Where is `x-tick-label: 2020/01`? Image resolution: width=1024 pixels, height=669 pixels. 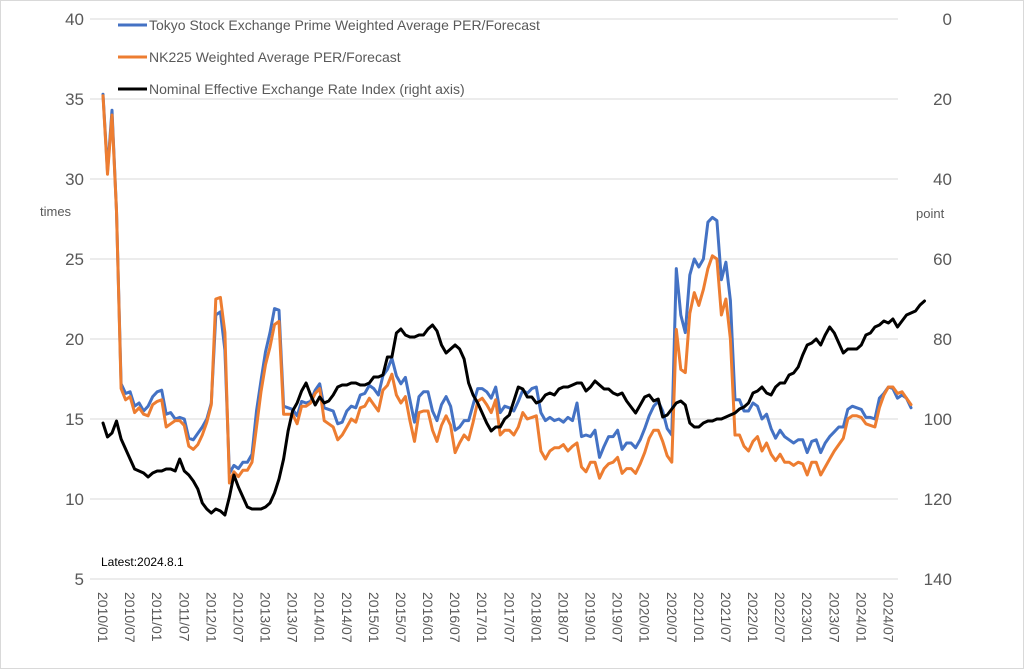
x-tick-label: 2020/01 is located at coordinates (645, 617).